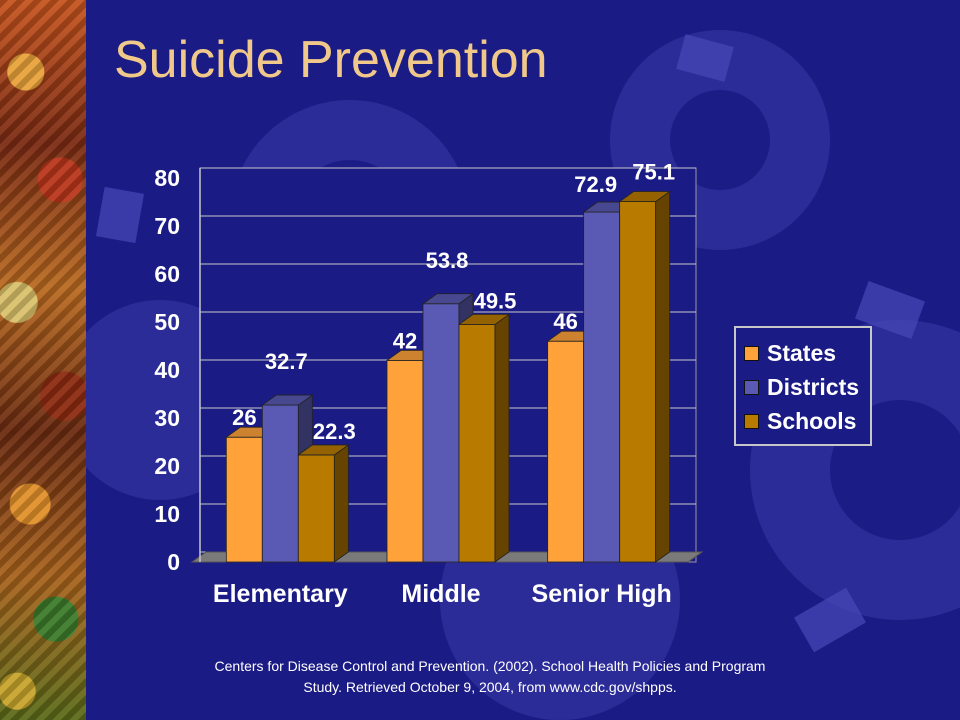  Describe the element at coordinates (495, 300) in the screenshot. I see `data-label: 49.5` at that location.